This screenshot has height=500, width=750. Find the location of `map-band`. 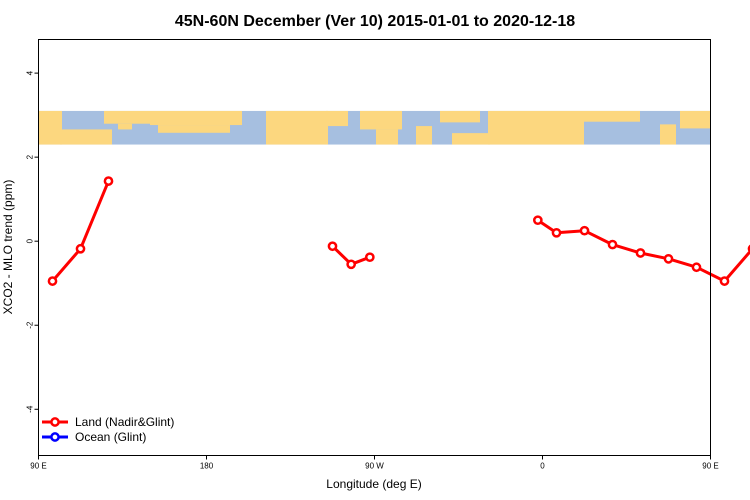

map-band is located at coordinates (374, 127).